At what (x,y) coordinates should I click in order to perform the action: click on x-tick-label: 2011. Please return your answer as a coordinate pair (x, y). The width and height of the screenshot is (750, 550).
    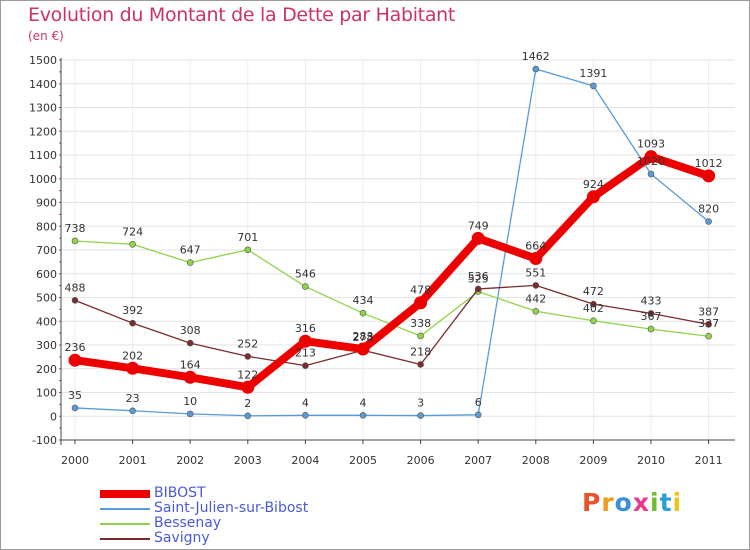
    Looking at the image, I should click on (709, 460).